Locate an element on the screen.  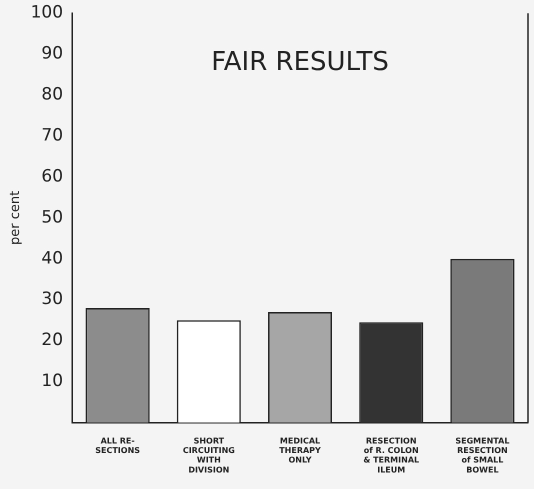
y-tick-label: 70 is located at coordinates (52, 135).